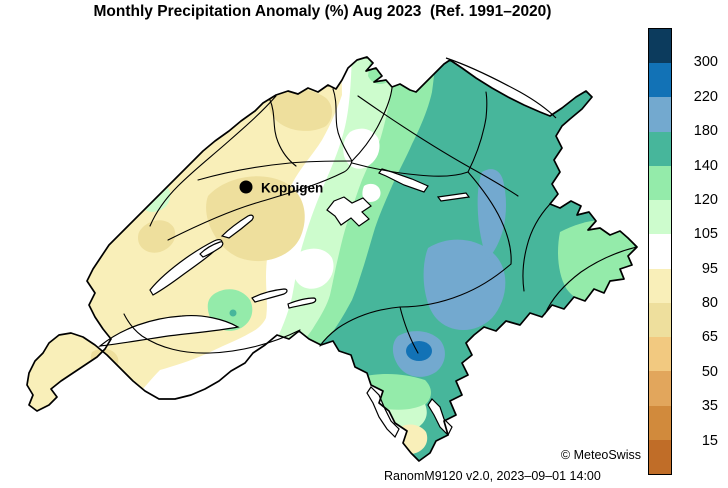  What do you see at coordinates (237, 226) in the screenshot?
I see `lake-biel` at bounding box center [237, 226].